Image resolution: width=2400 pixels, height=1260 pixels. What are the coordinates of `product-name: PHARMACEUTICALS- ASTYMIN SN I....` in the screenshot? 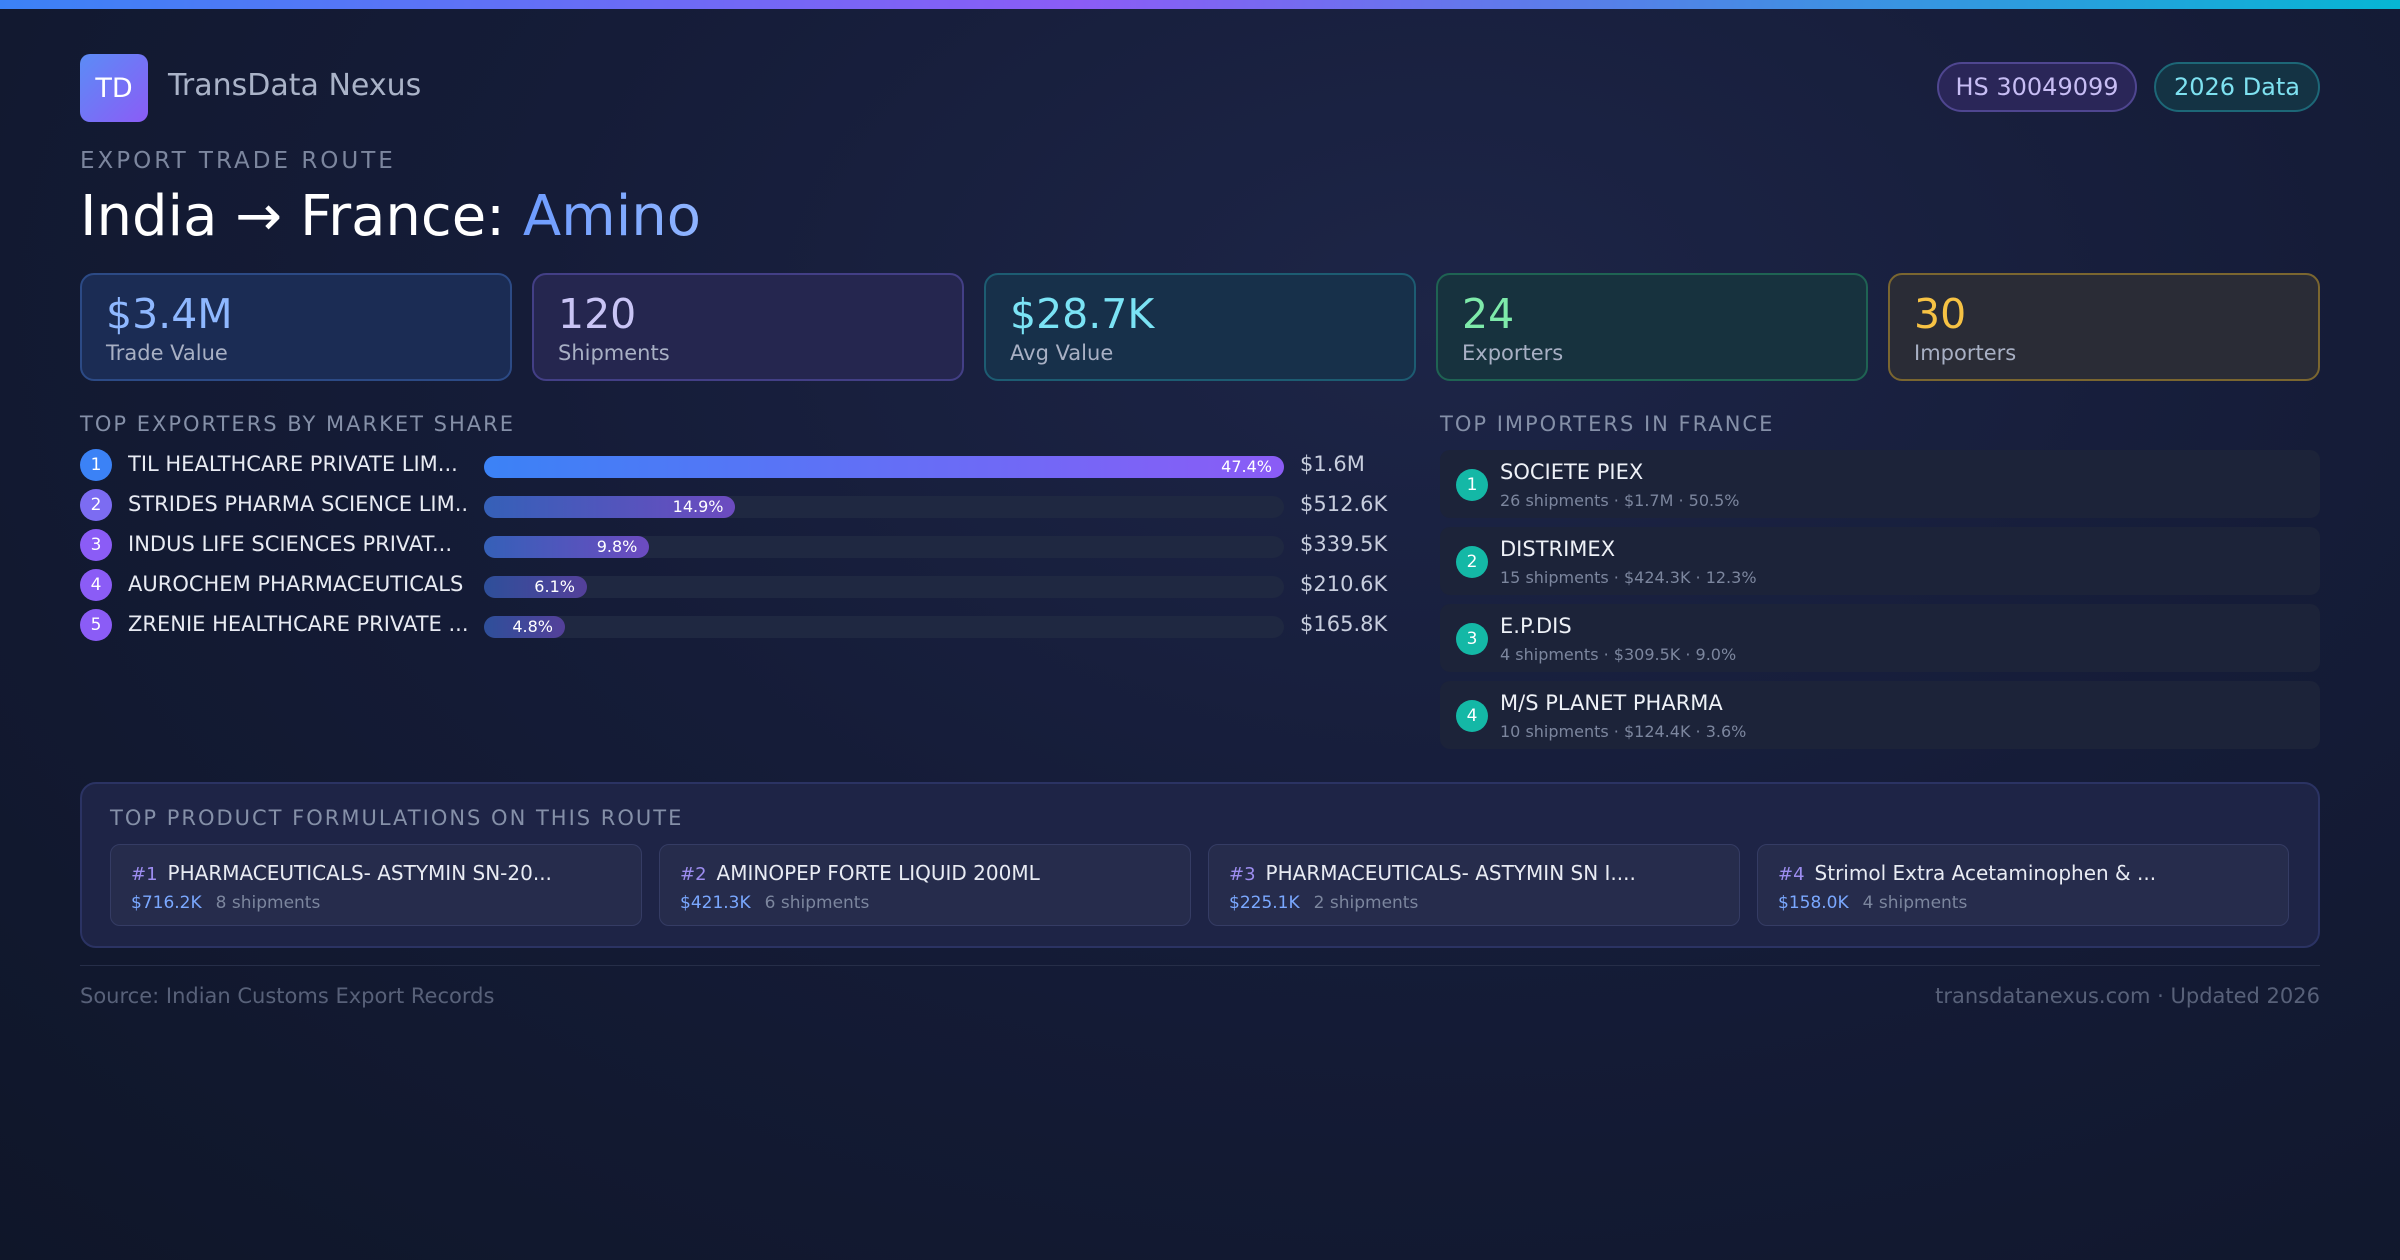 It's located at (1450, 873).